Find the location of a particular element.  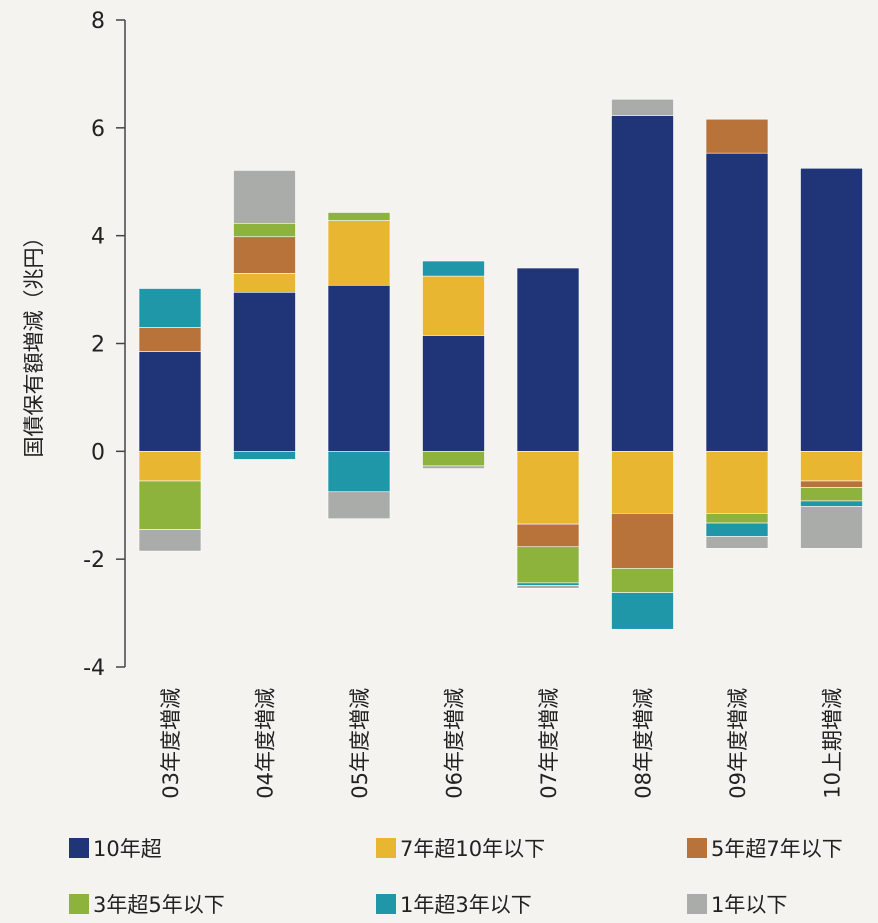

category-label: 04年度増減 is located at coordinates (266, 743).